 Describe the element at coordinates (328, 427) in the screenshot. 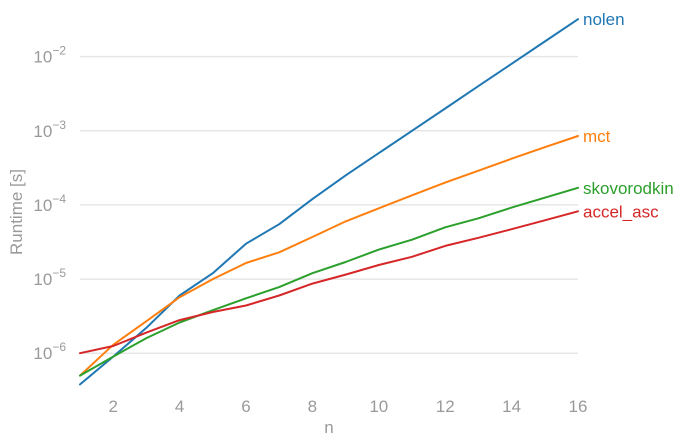

I see `x-axis-title: n` at that location.